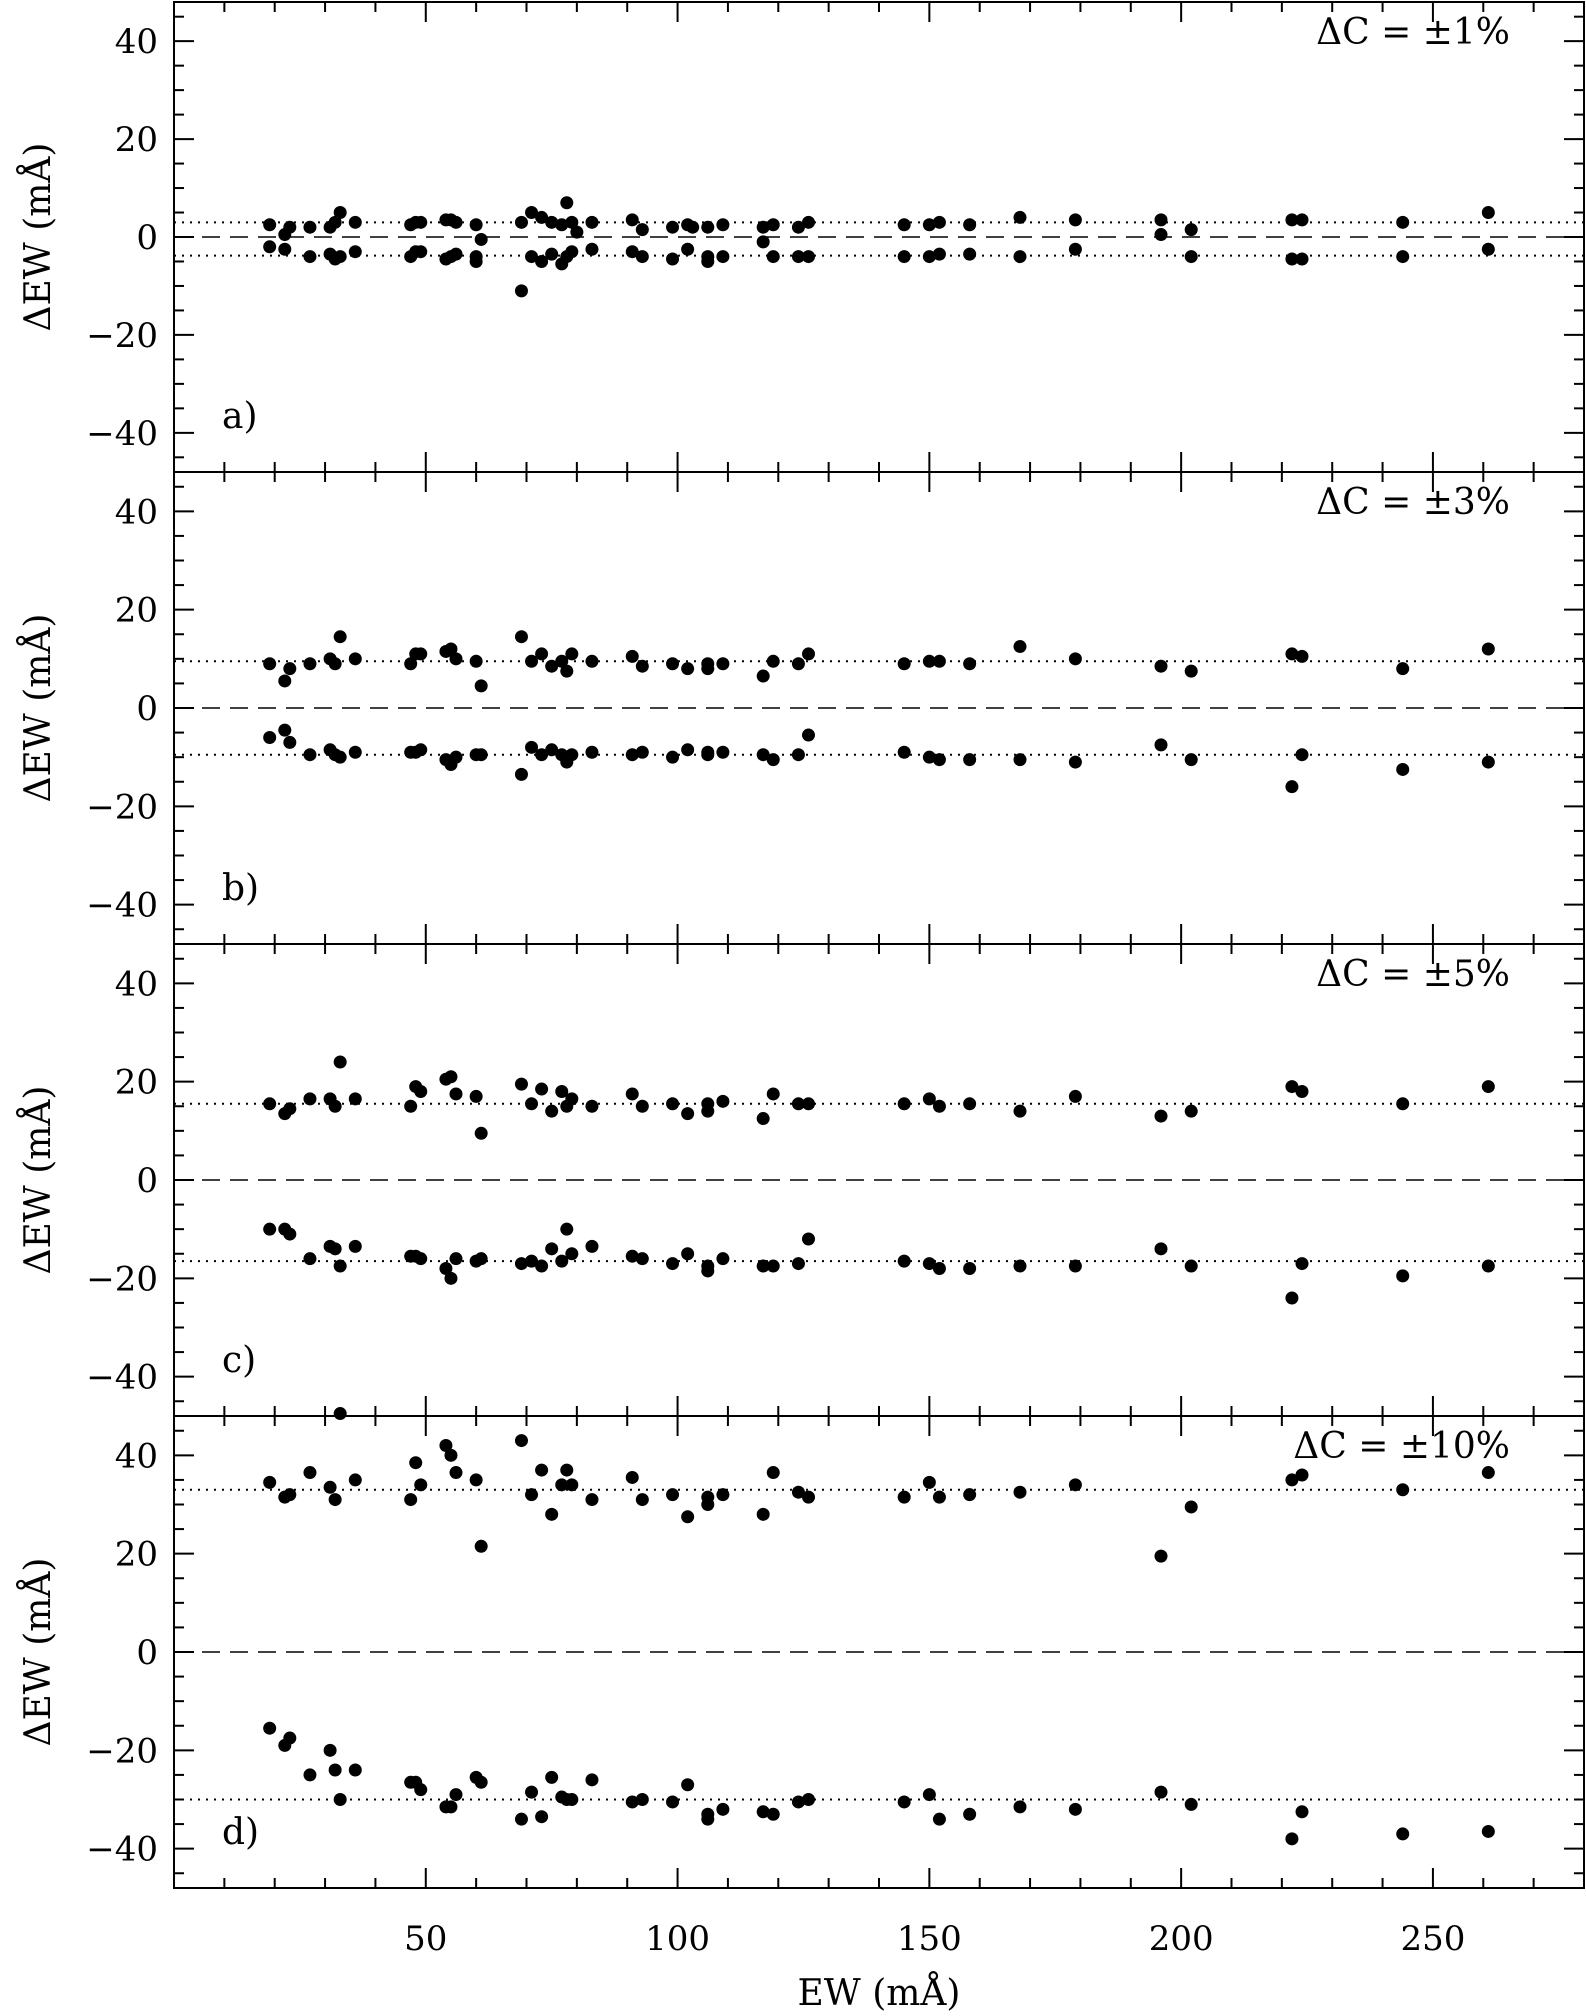  Describe the element at coordinates (929, 1939) in the screenshot. I see `x-tick-label: 150` at that location.